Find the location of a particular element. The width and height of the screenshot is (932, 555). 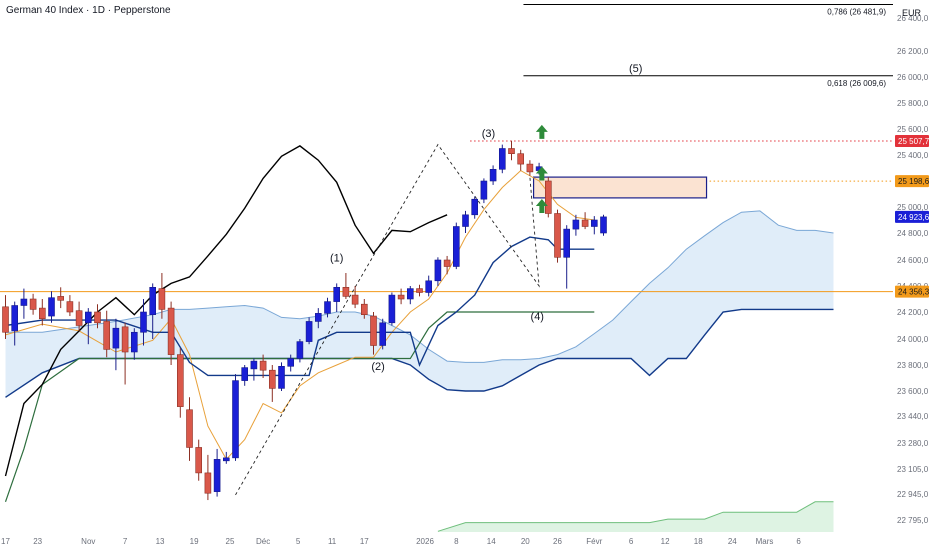

y-tick-label: 24 200,0 is located at coordinates (913, 312).